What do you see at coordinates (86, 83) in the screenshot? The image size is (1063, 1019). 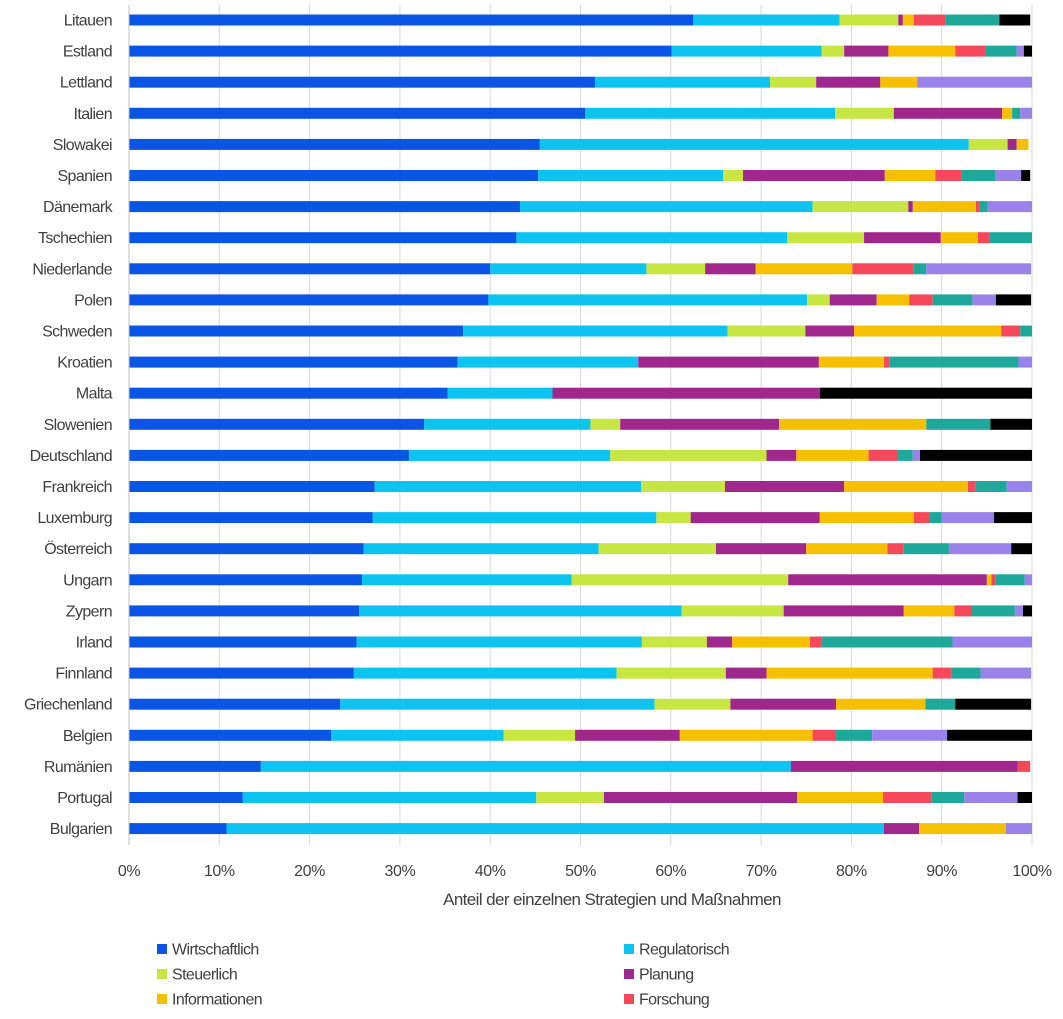 I see `category-label: Lettland` at bounding box center [86, 83].